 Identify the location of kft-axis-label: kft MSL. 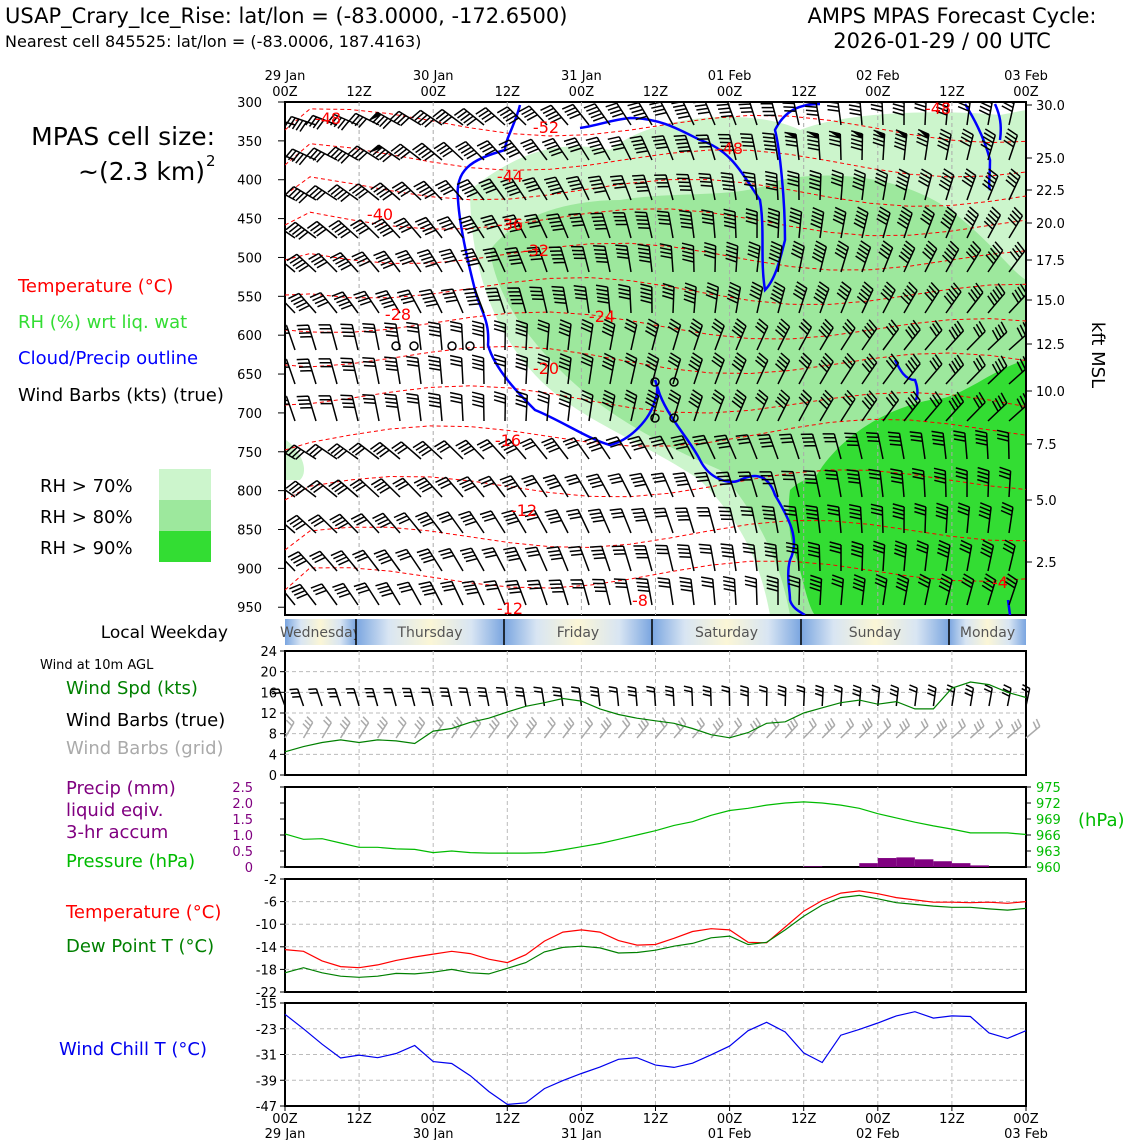
(1097, 355).